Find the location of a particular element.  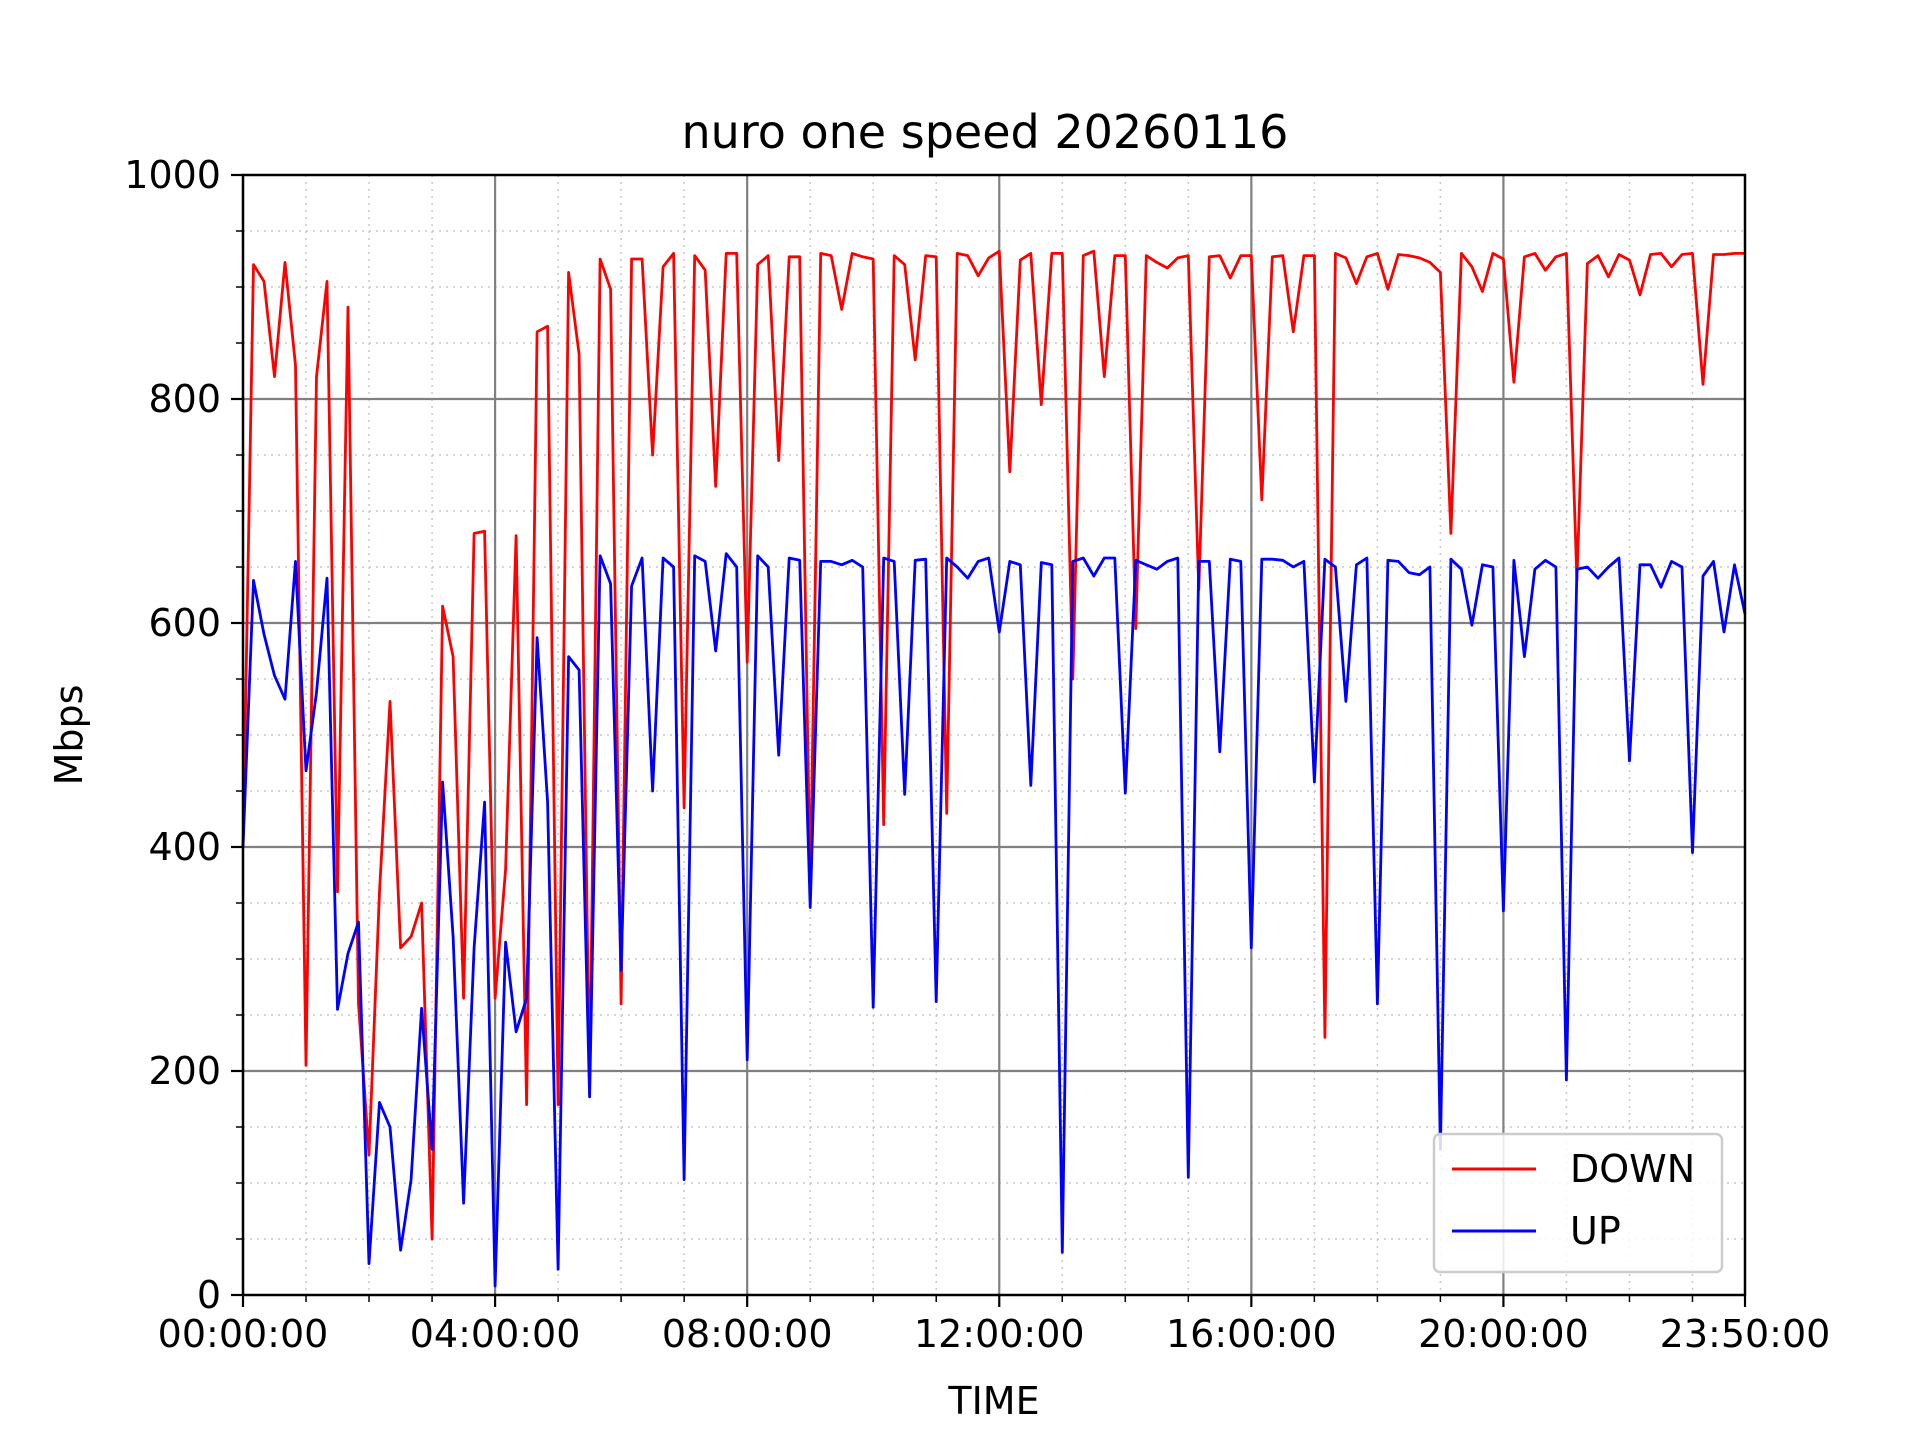

x-tick-label: 20:00:00 is located at coordinates (1503, 1334).